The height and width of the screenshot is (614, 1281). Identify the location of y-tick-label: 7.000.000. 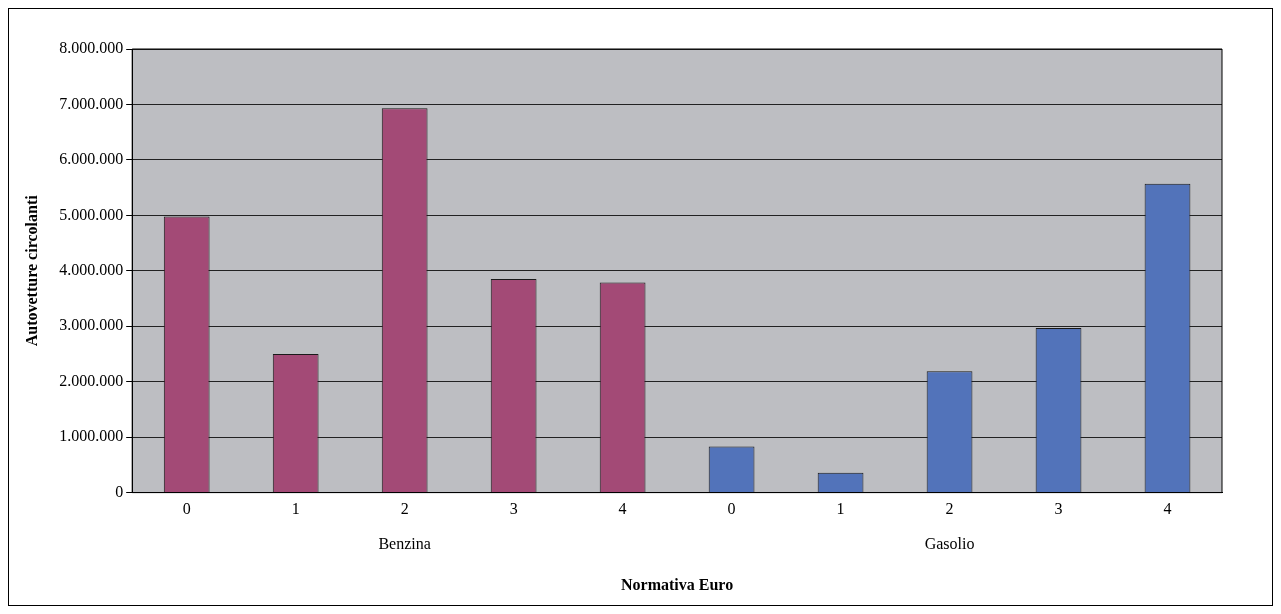
(91, 103).